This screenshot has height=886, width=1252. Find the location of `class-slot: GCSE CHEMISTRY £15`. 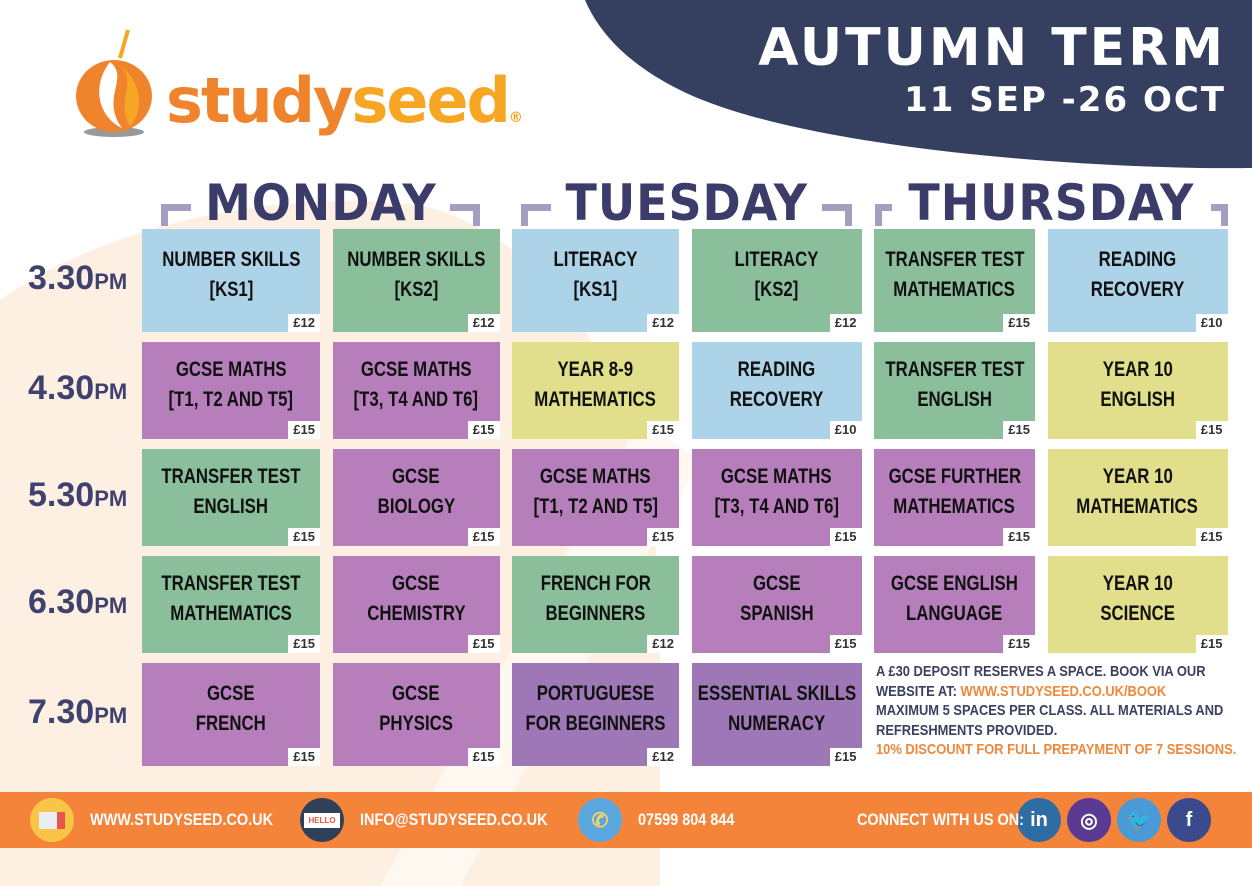

class-slot: GCSE CHEMISTRY £15 is located at coordinates (416, 604).